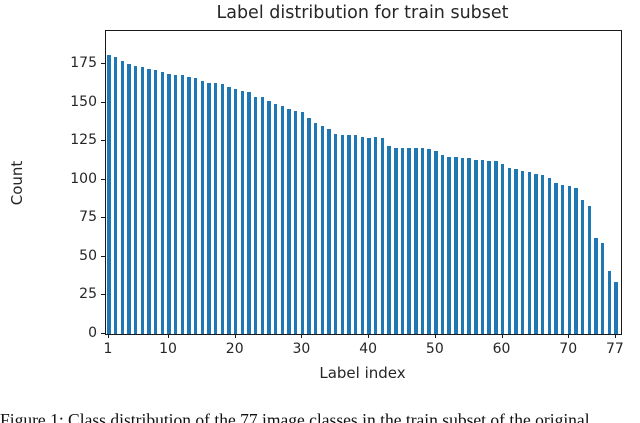 This screenshot has width=640, height=423. Describe the element at coordinates (83, 140) in the screenshot. I see `y-tick-label: 125` at that location.